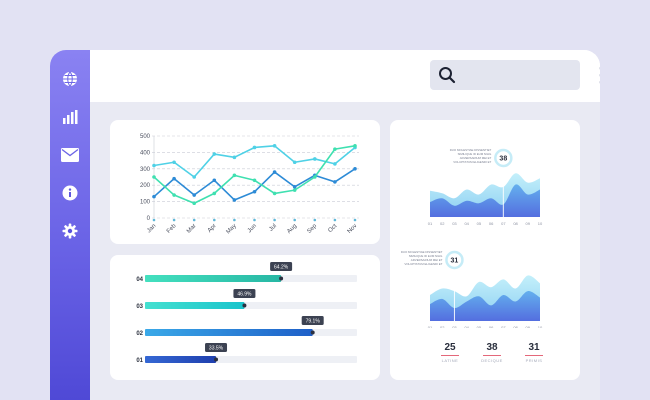 The height and width of the screenshot is (400, 650). What do you see at coordinates (353, 229) in the screenshot?
I see `x-tick-label: Nov` at bounding box center [353, 229].